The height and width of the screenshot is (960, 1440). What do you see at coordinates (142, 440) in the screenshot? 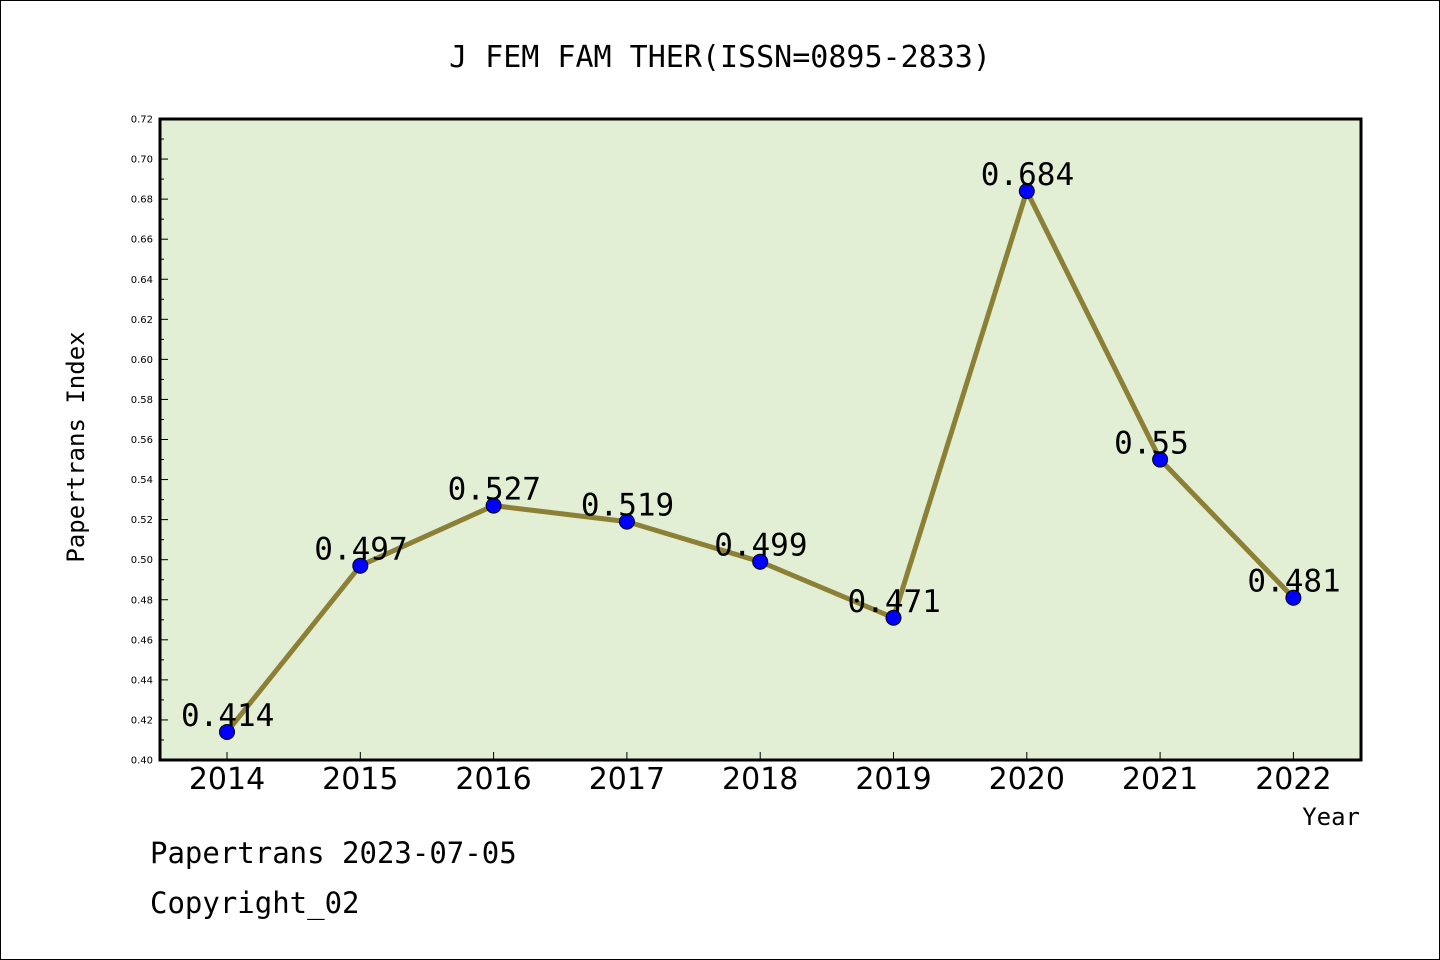
I see `y-tick-label: 0.56` at bounding box center [142, 440].